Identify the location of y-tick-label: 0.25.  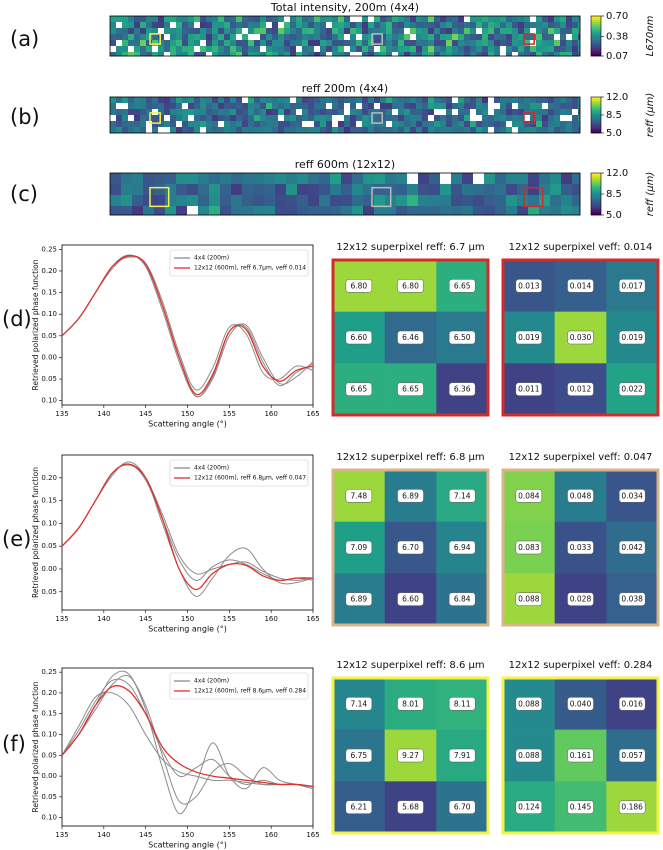
(49, 672).